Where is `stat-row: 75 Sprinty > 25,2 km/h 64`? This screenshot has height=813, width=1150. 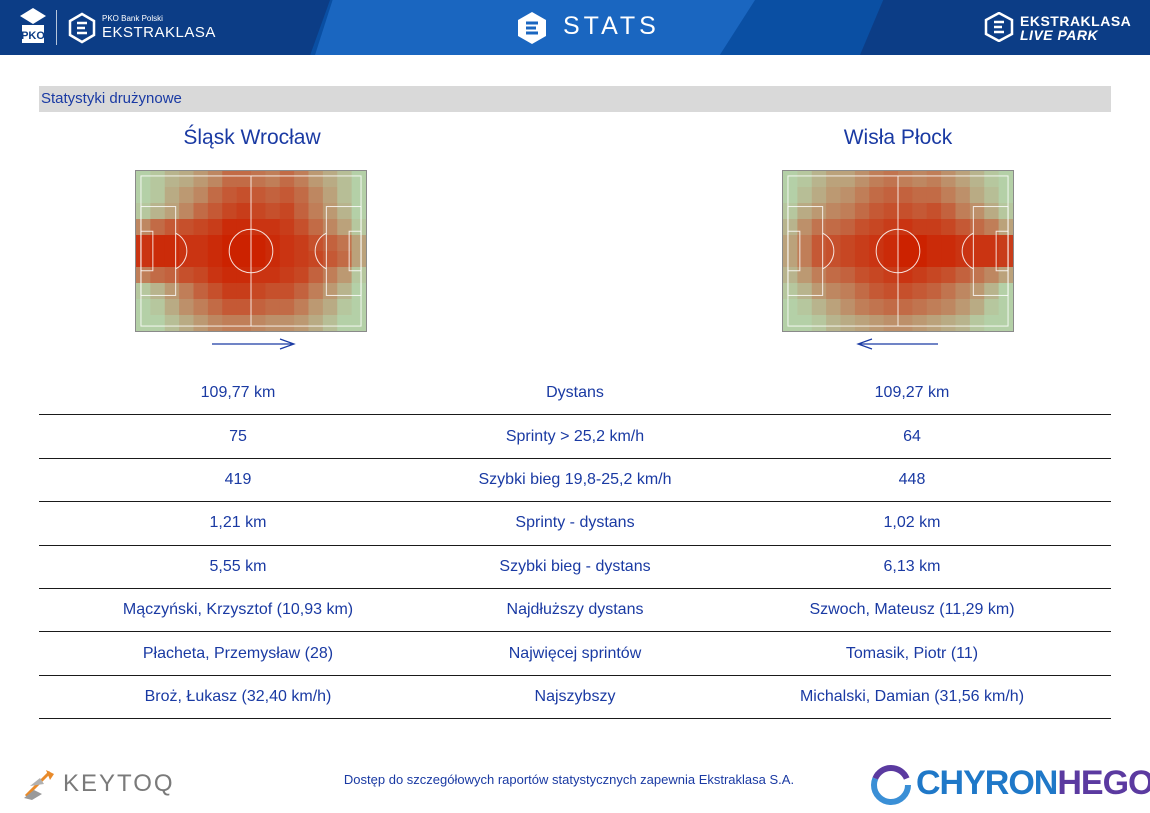
stat-row: 75 Sprinty > 25,2 km/h 64 is located at coordinates (575, 437).